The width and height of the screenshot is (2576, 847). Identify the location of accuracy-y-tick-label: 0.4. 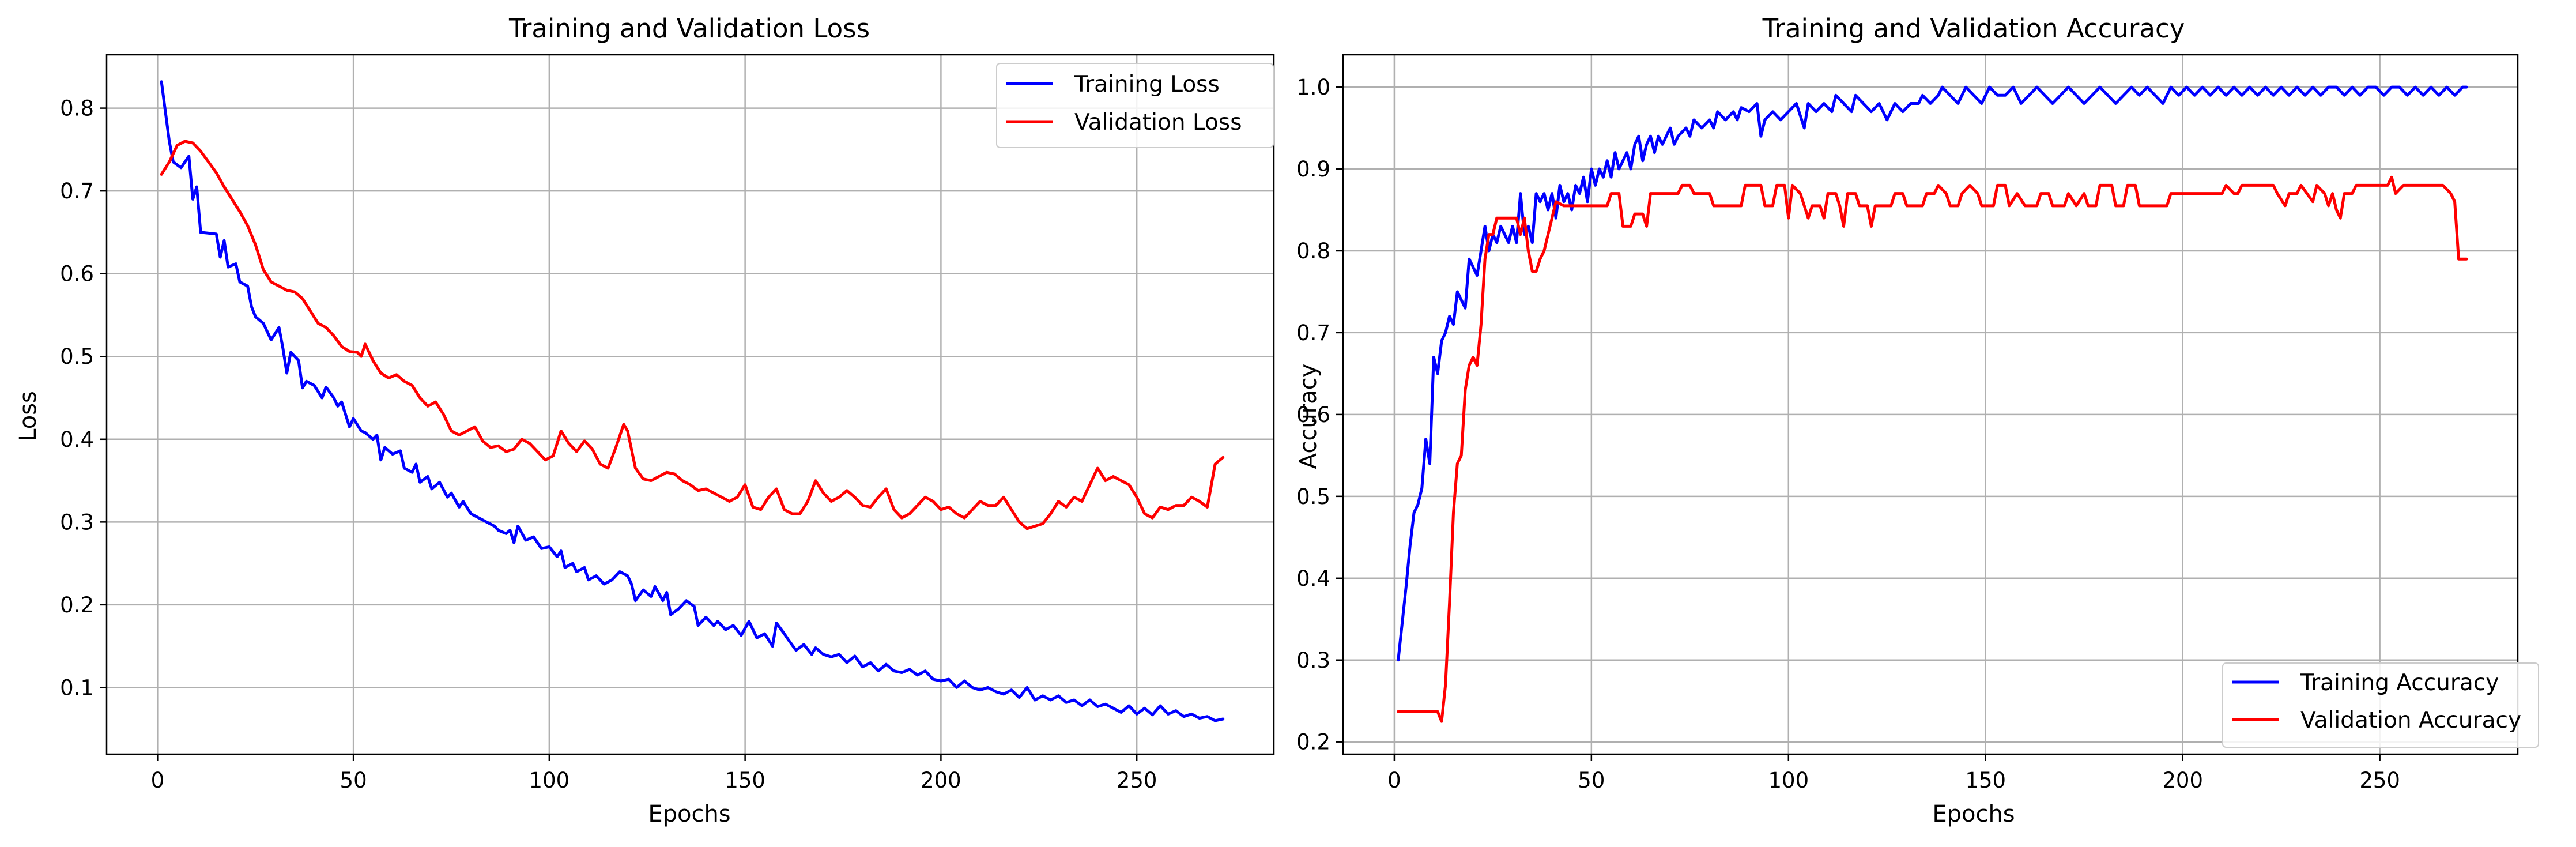
(1313, 578).